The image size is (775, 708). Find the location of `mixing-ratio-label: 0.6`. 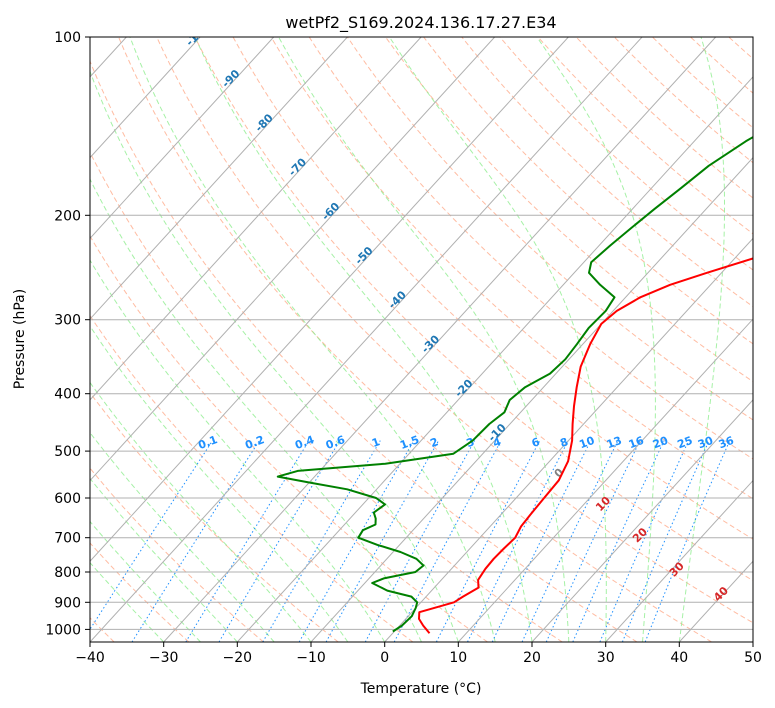

mixing-ratio-label: 0.6 is located at coordinates (335, 442).